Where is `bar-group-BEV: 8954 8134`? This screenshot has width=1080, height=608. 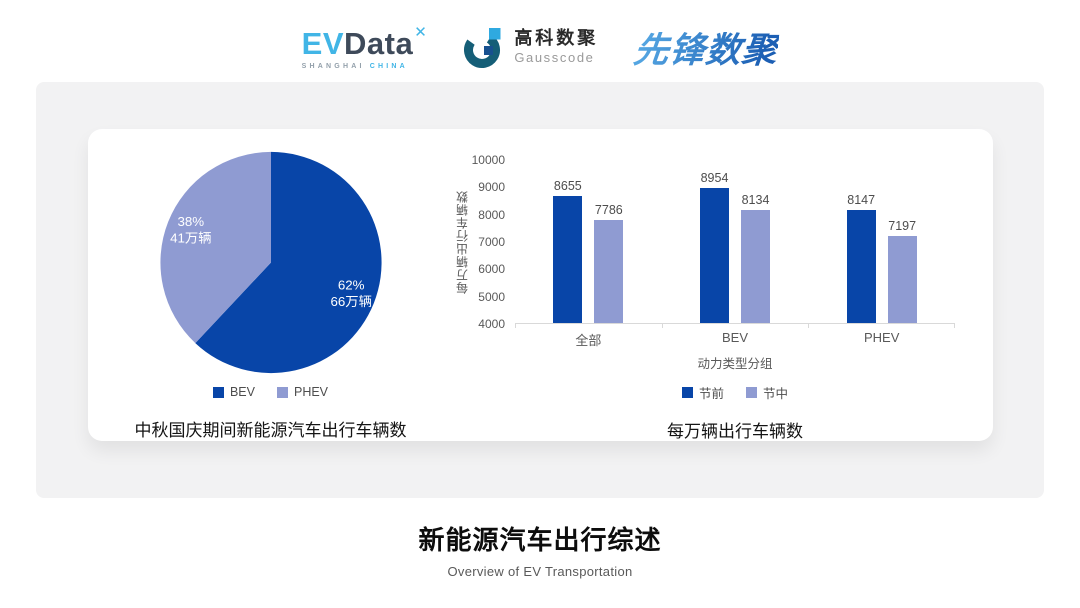 bar-group-BEV: 8954 8134 is located at coordinates (735, 241).